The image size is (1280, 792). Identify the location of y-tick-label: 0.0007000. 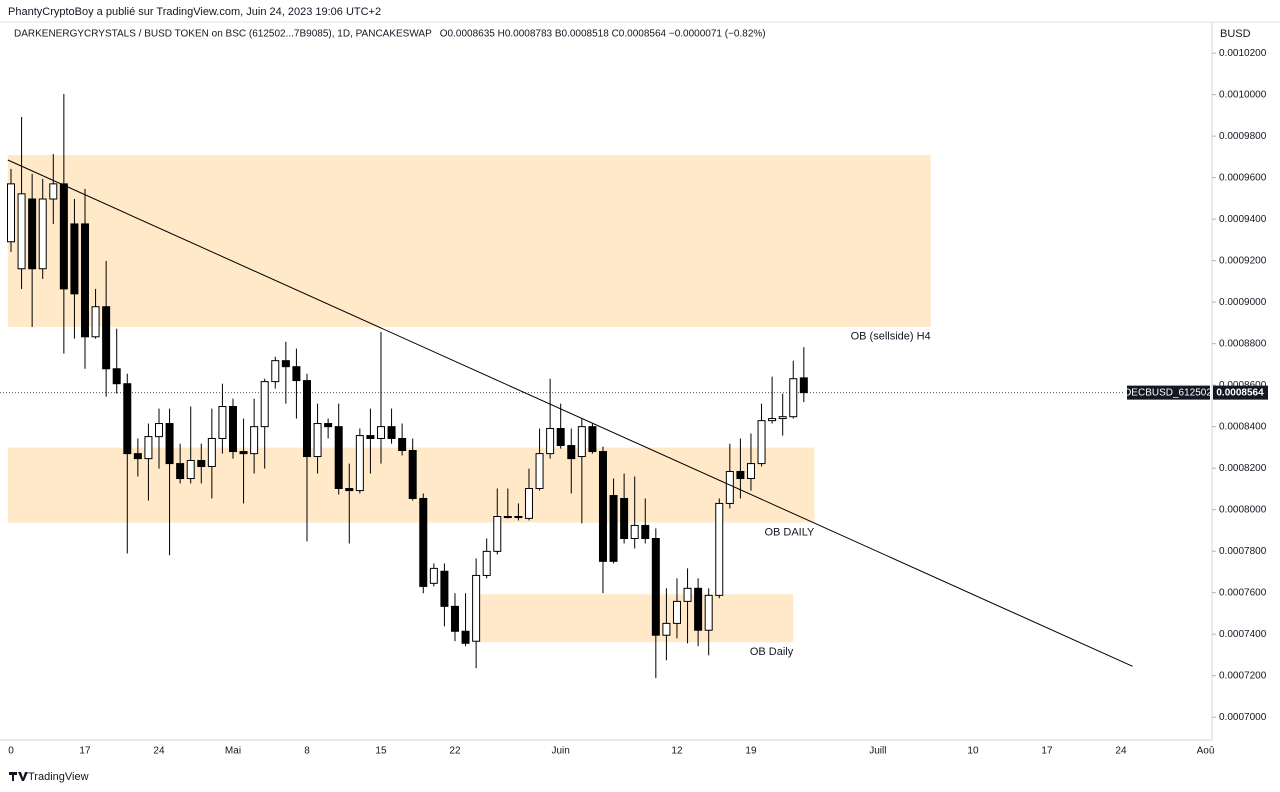
(1243, 717).